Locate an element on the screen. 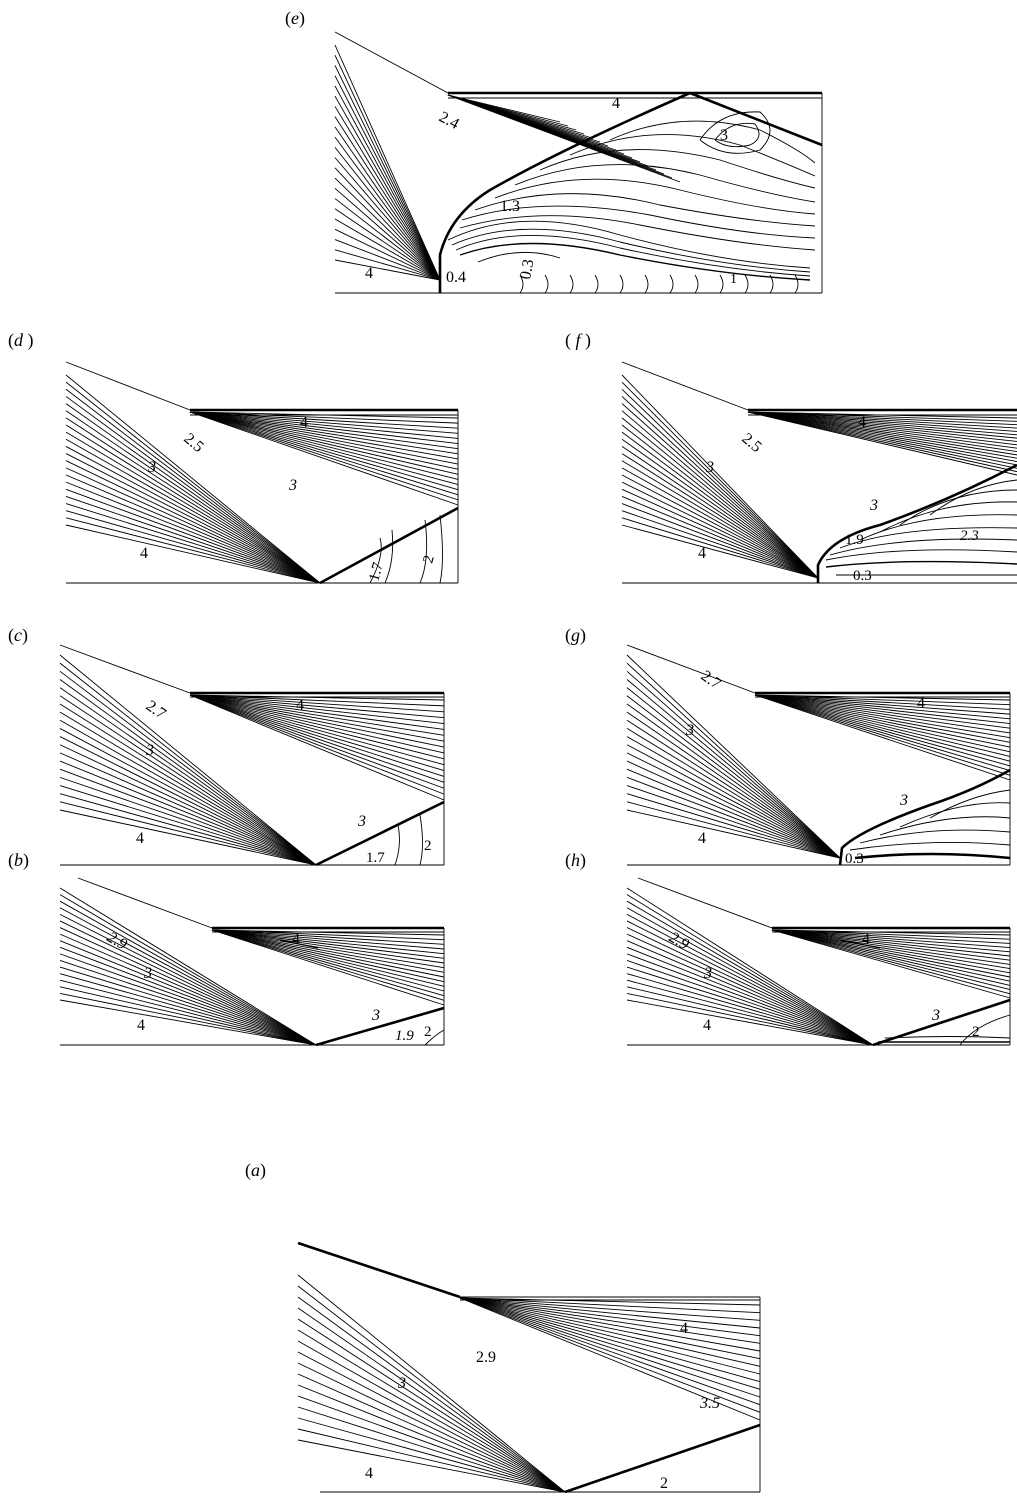 The image size is (1017, 1504). panel-f-label: 4 is located at coordinates (862, 422).